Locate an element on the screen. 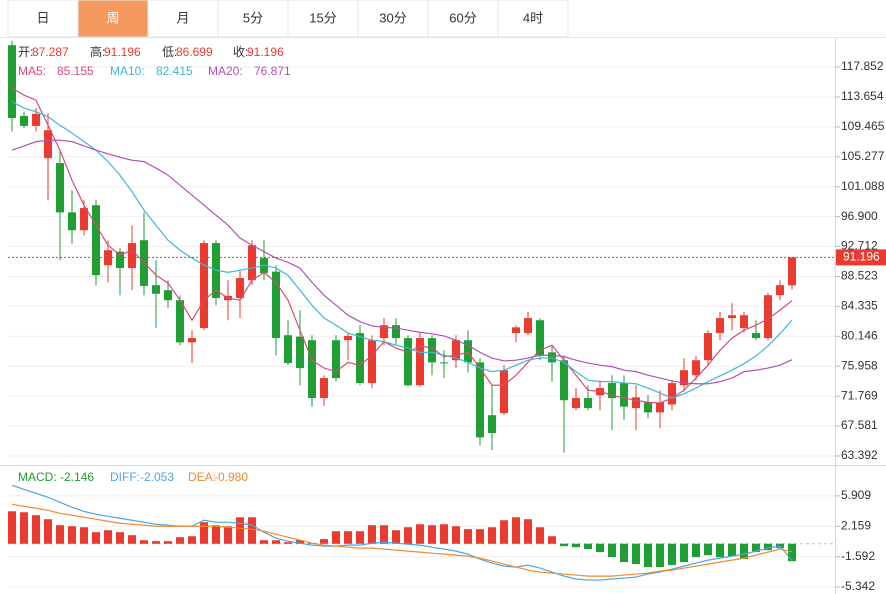 The width and height of the screenshot is (886, 594). tab-label: 5分 is located at coordinates (253, 17).